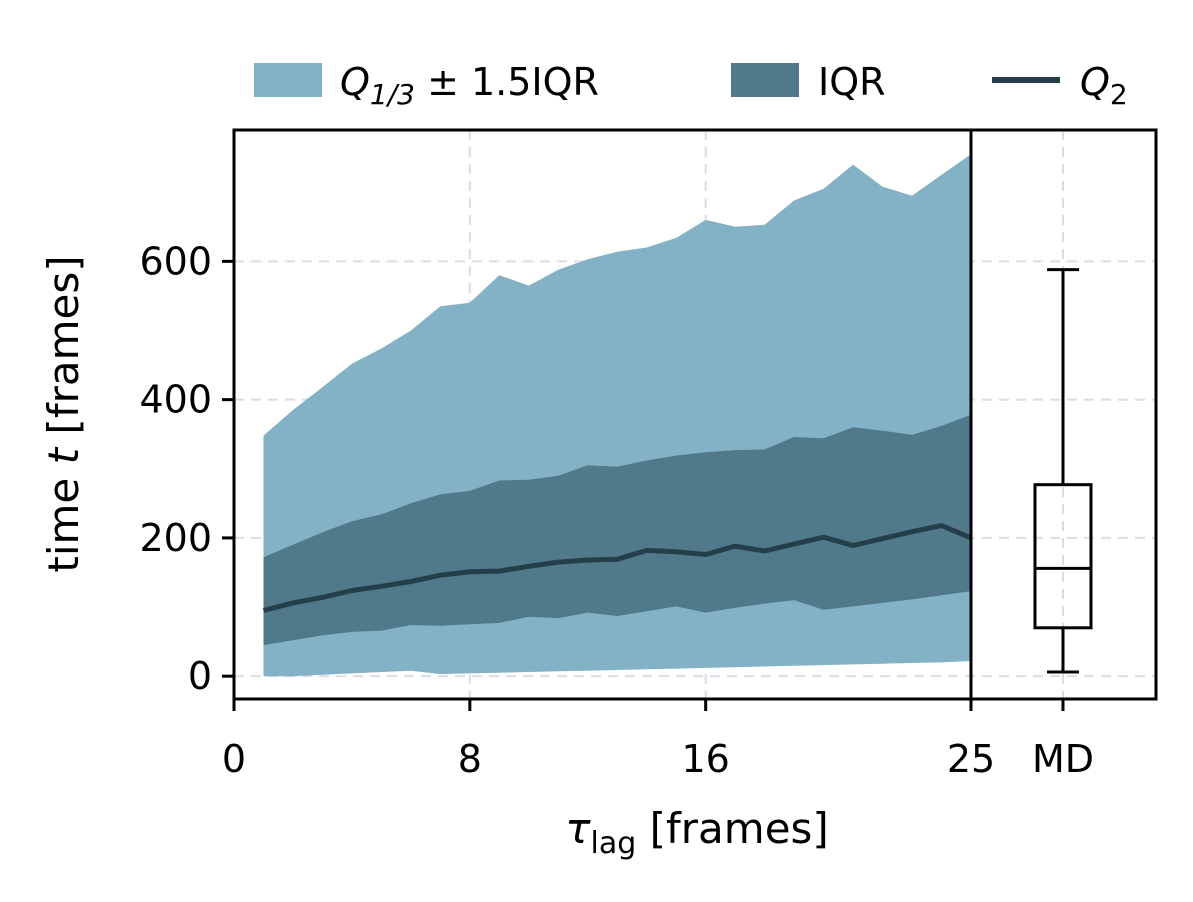  What do you see at coordinates (234, 759) in the screenshot?
I see `x-tick-label: 0` at bounding box center [234, 759].